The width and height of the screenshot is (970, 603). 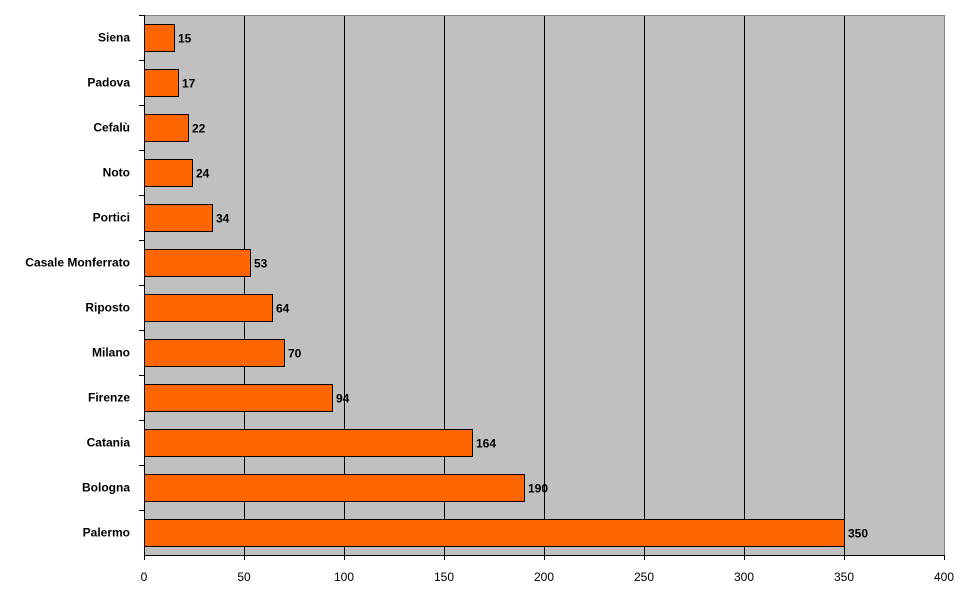 What do you see at coordinates (203, 174) in the screenshot?
I see `value-label: 24` at bounding box center [203, 174].